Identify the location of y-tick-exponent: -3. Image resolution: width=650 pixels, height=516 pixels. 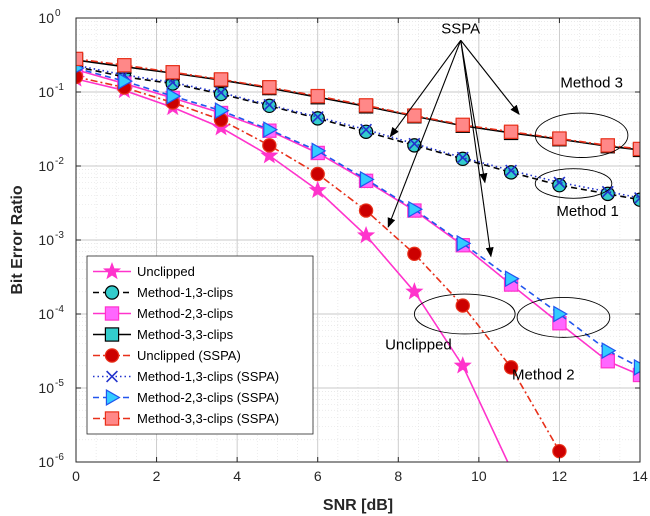
(59, 235).